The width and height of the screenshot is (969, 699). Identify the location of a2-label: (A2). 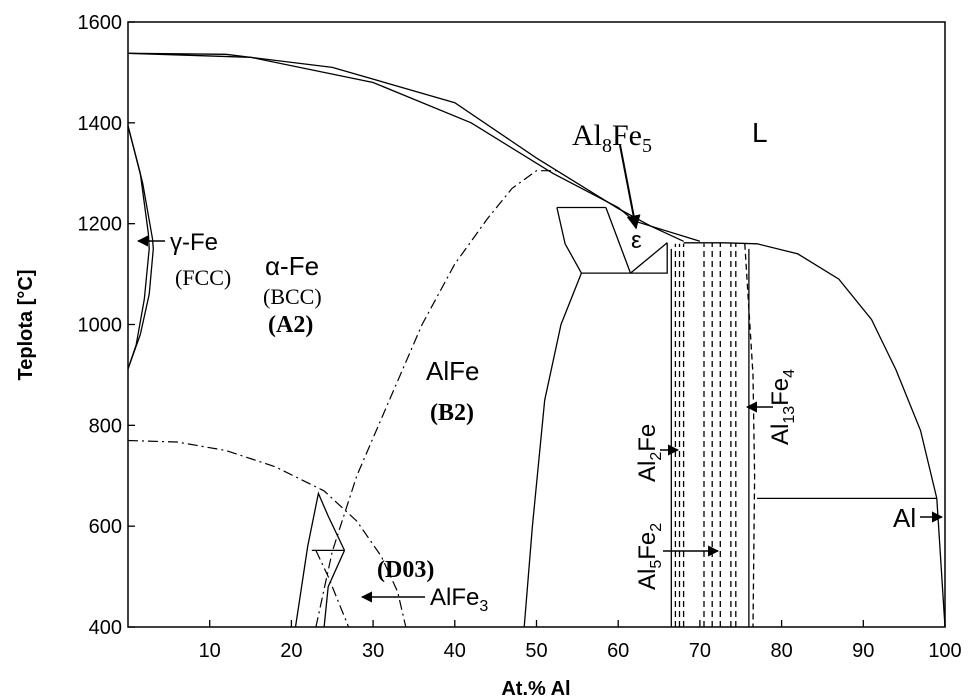
(290, 325).